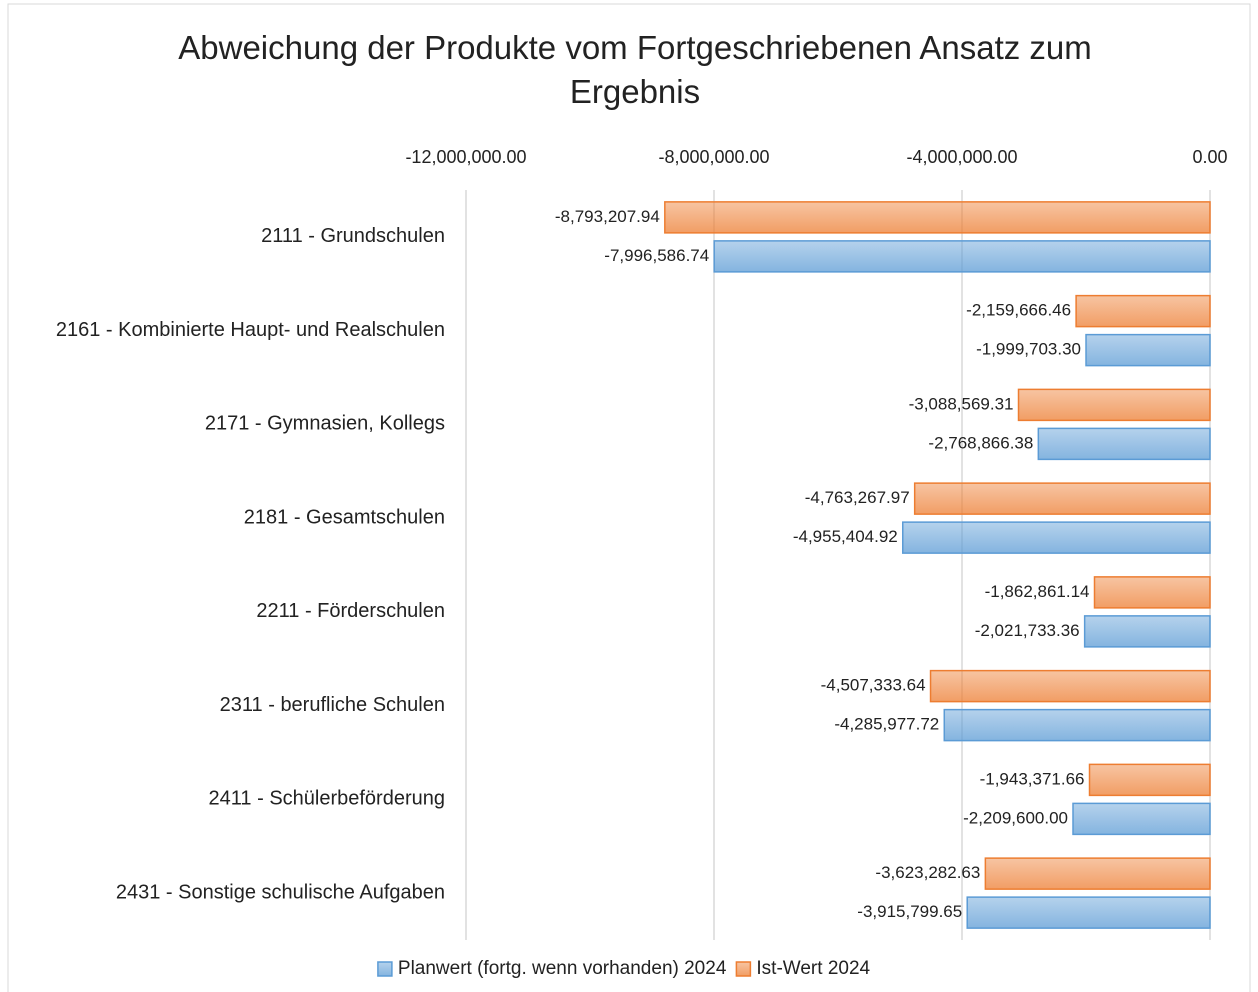  I want to click on y-tick-label: 2311 - berufliche Schulen, so click(332, 705).